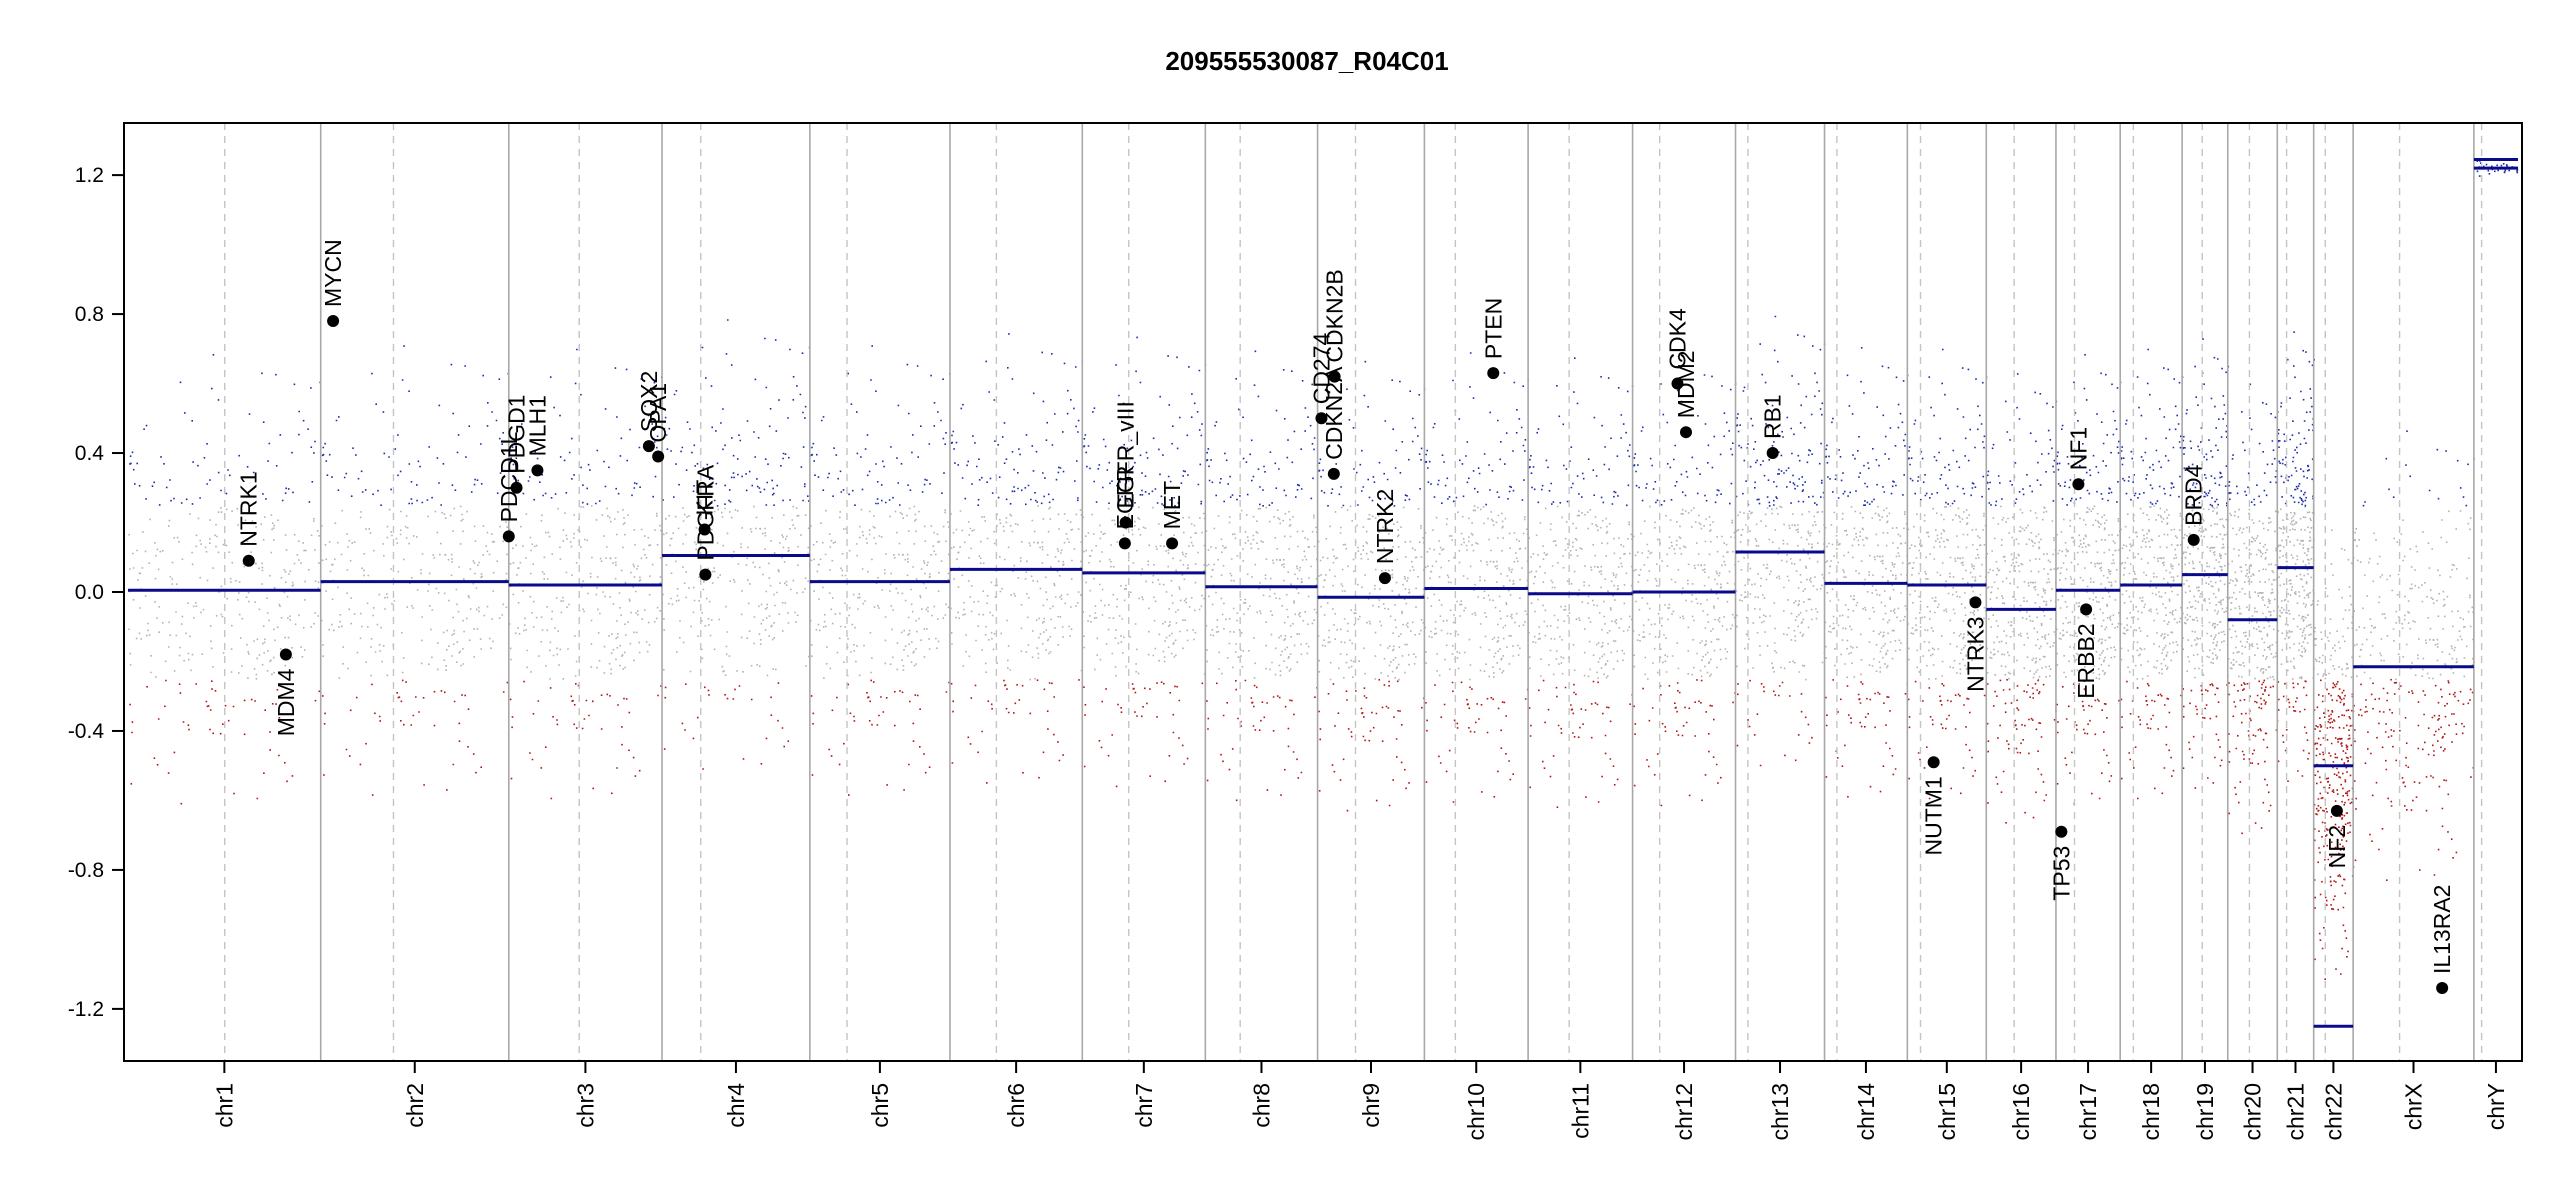 This screenshot has height=1200, width=2550. What do you see at coordinates (880, 1105) in the screenshot?
I see `x-tick-label-chr5: chr5` at bounding box center [880, 1105].